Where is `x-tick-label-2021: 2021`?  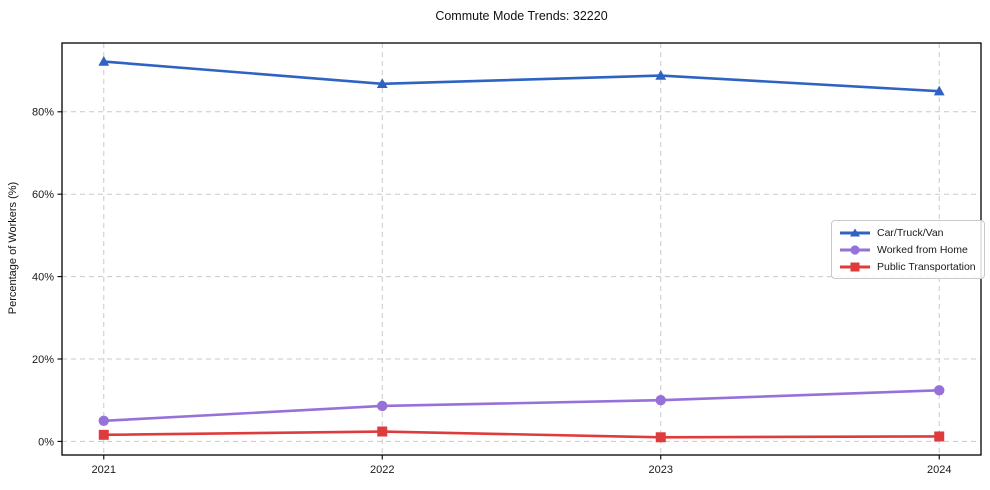
x-tick-label-2021: 2021 is located at coordinates (104, 470).